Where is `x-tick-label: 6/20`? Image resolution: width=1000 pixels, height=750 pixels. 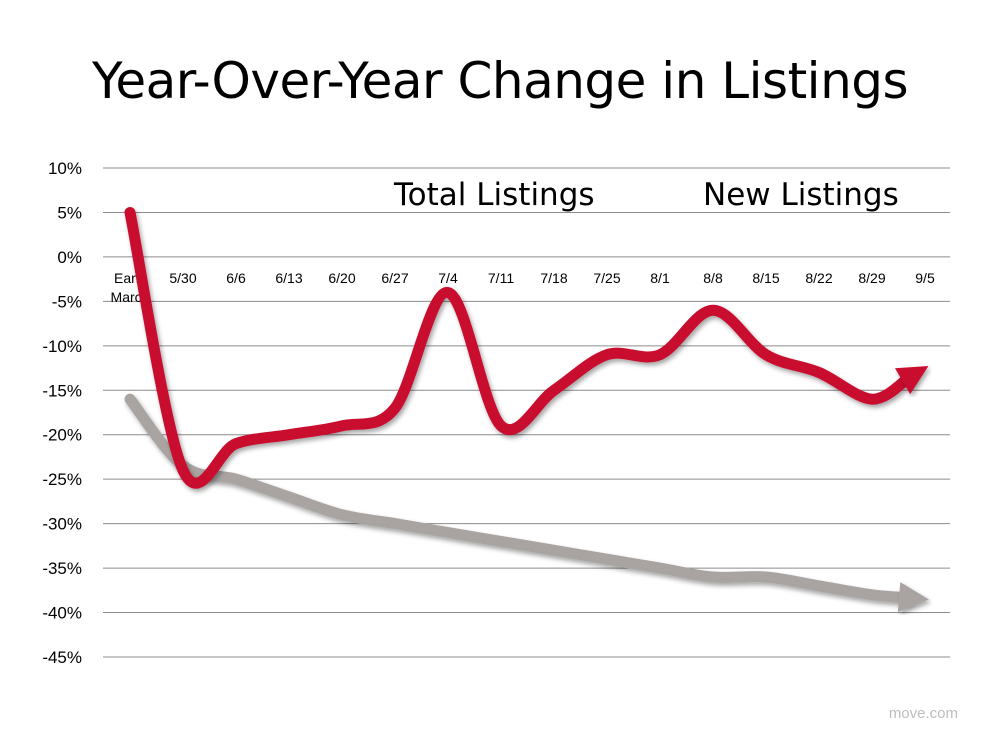
x-tick-label: 6/20 is located at coordinates (341, 278).